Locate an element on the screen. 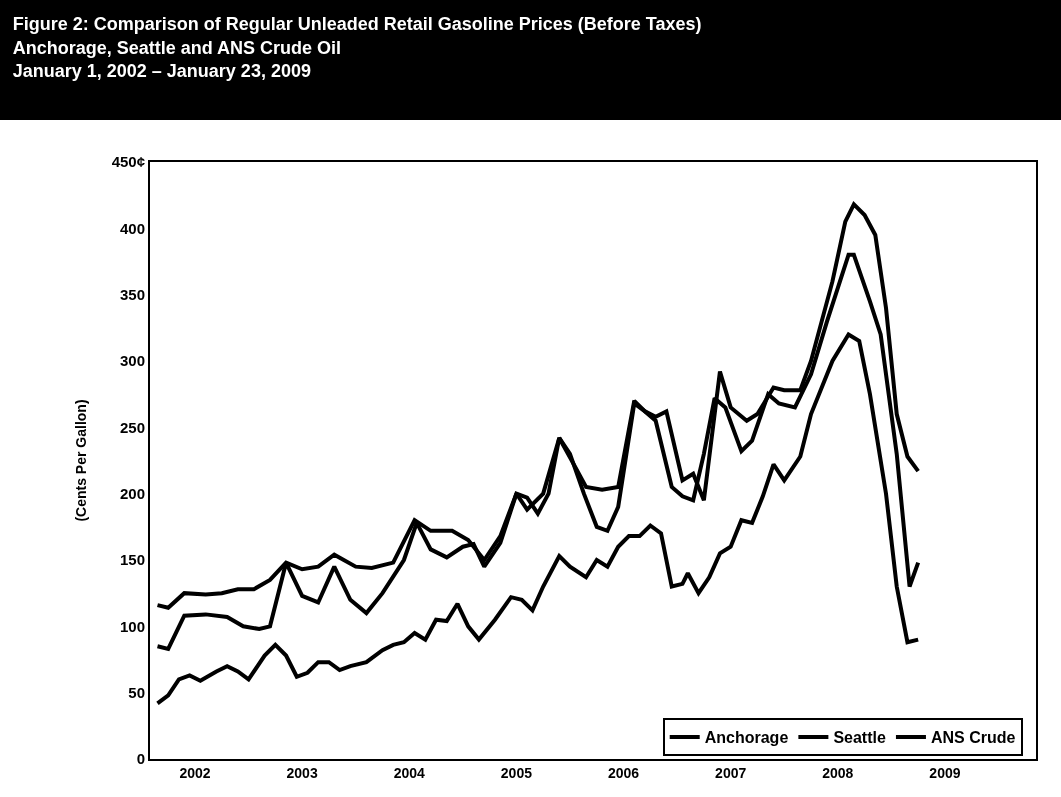 The width and height of the screenshot is (1061, 797). y-tick-label: 350 is located at coordinates (132, 294).